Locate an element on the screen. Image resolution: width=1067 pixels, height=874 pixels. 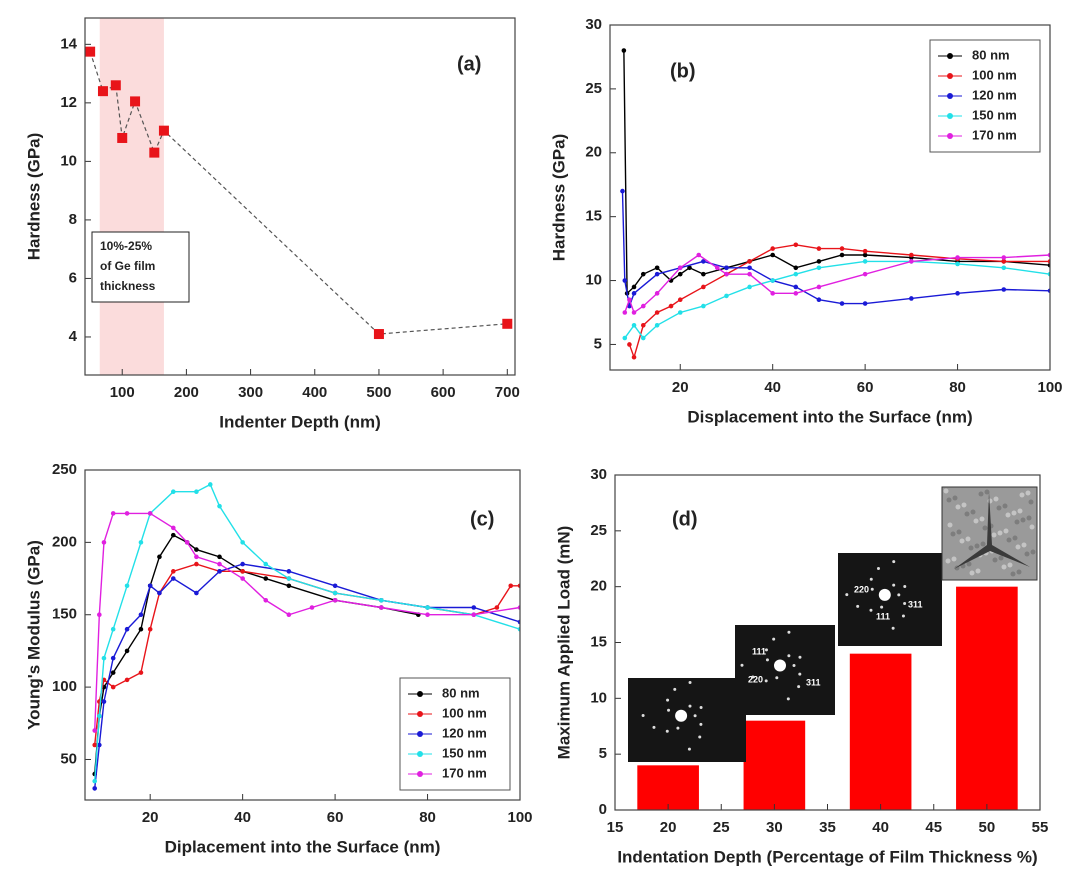
y-tick-label: 50 is located at coordinates (68, 758).